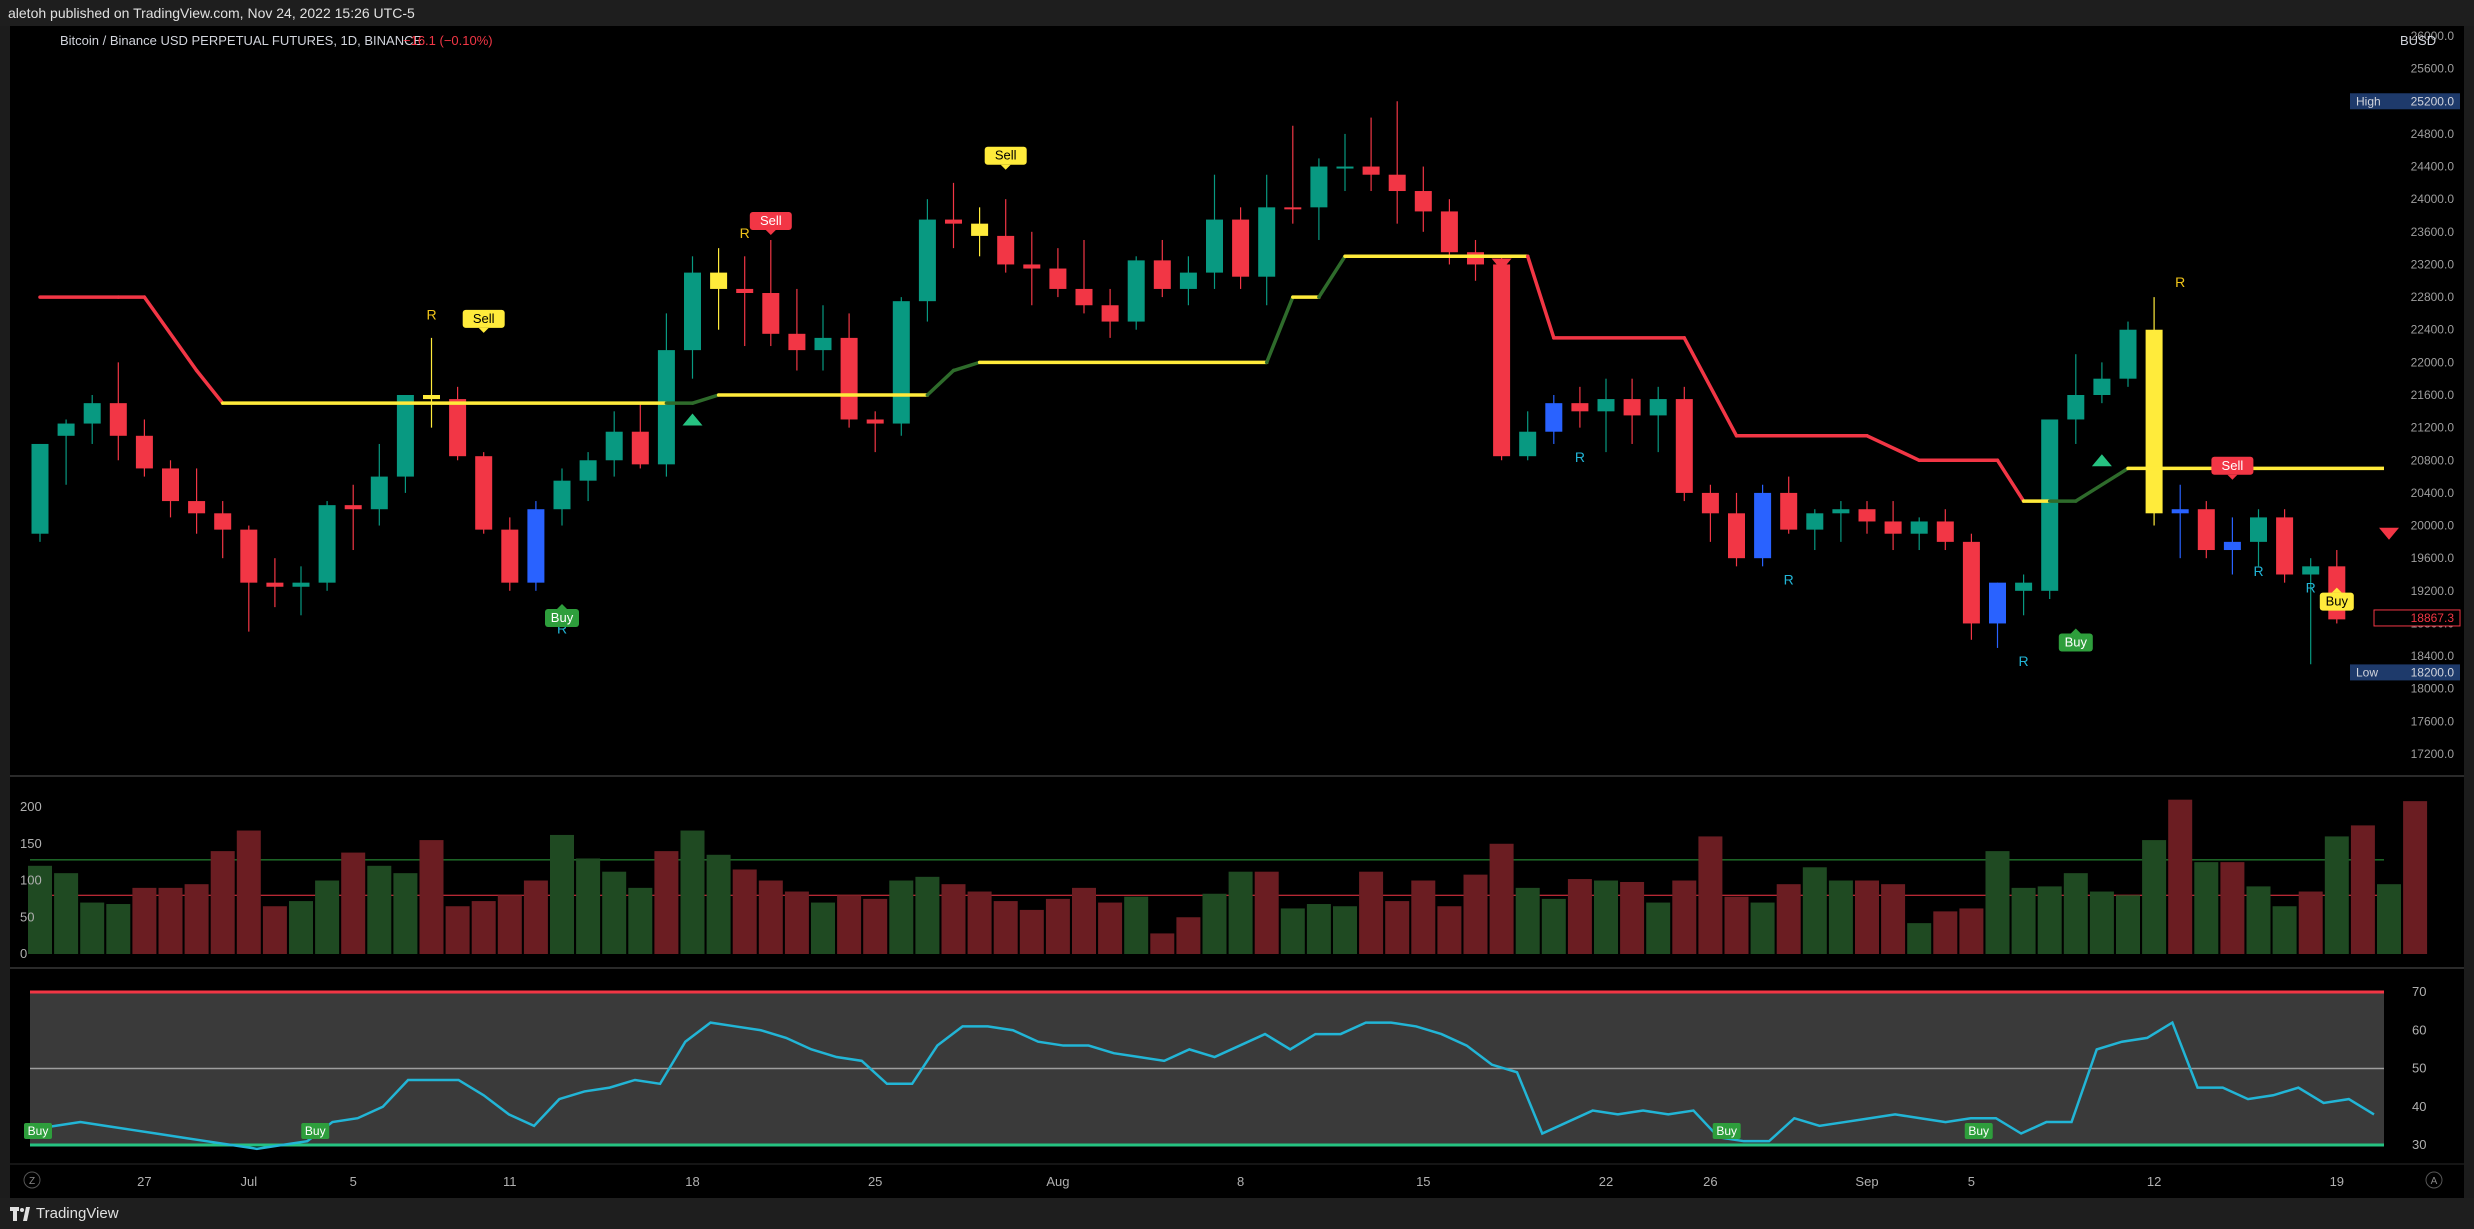 Image resolution: width=2474 pixels, height=1229 pixels. Describe the element at coordinates (1202, 1085) in the screenshot. I see `rsi-line` at that location.